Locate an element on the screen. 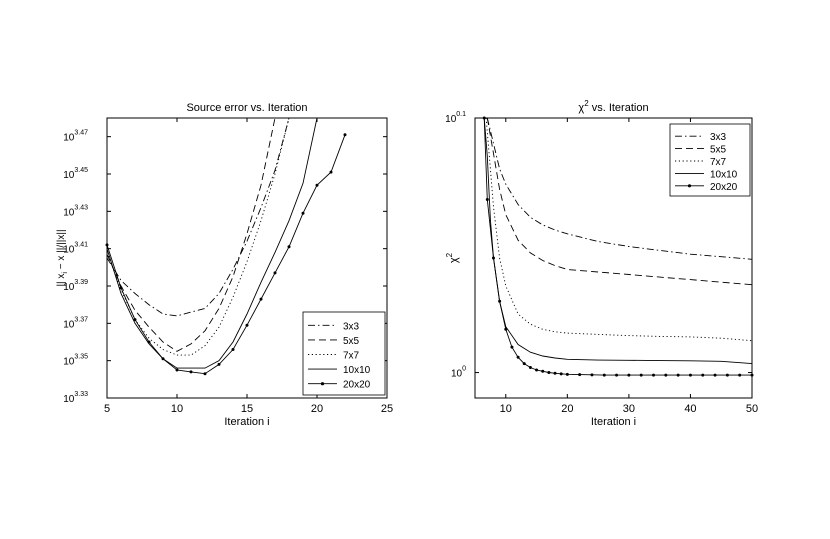 This screenshot has height=539, width=830. series-line-5x5 is located at coordinates (619, 202).